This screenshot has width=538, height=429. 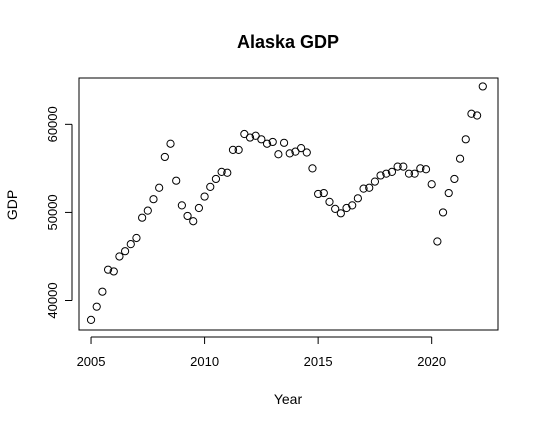 I want to click on y-axis: 40000 50000 60000, so click(x=59, y=212).